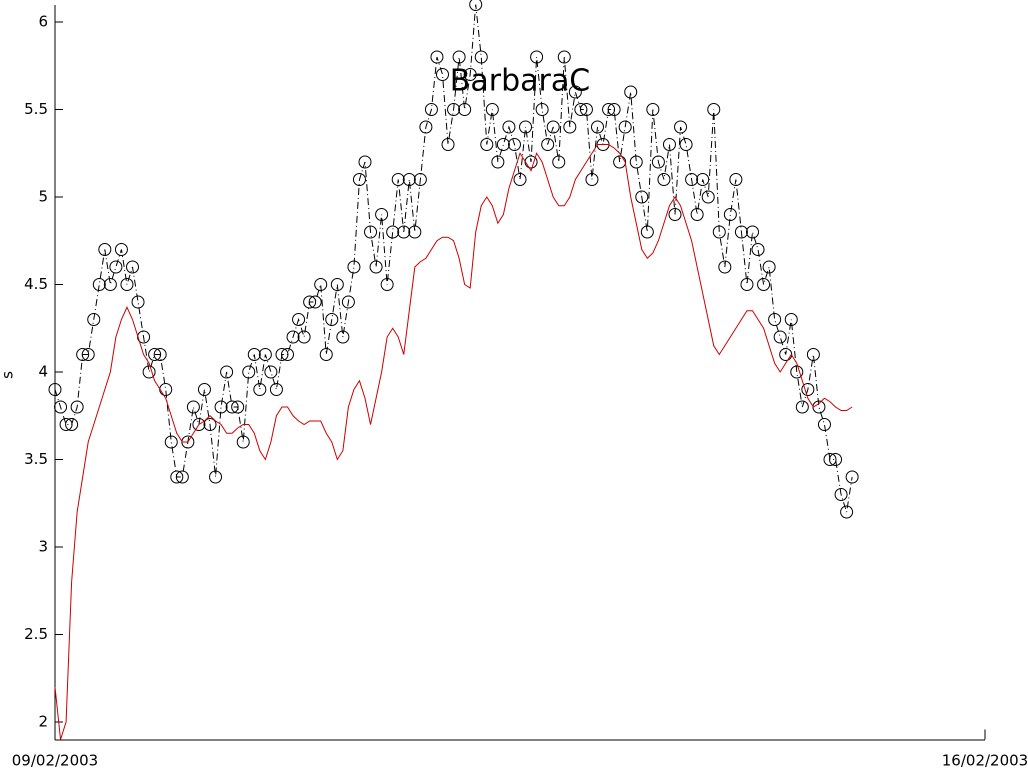 Image resolution: width=1028 pixels, height=769 pixels. What do you see at coordinates (43, 197) in the screenshot?
I see `y-tick-label: 5` at bounding box center [43, 197].